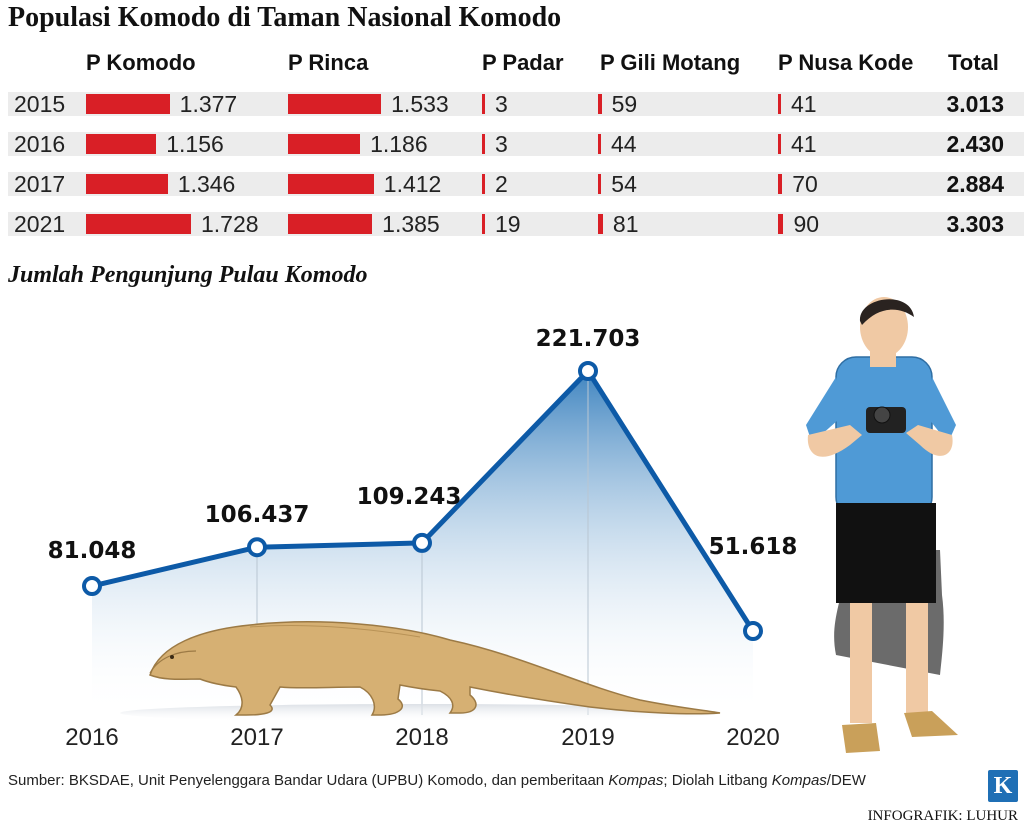  I want to click on population-value: 1.412, so click(412, 184).